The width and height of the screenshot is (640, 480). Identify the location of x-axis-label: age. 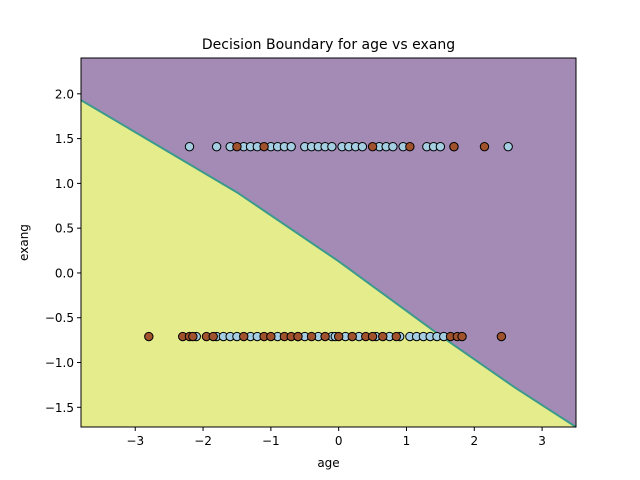
(328, 463).